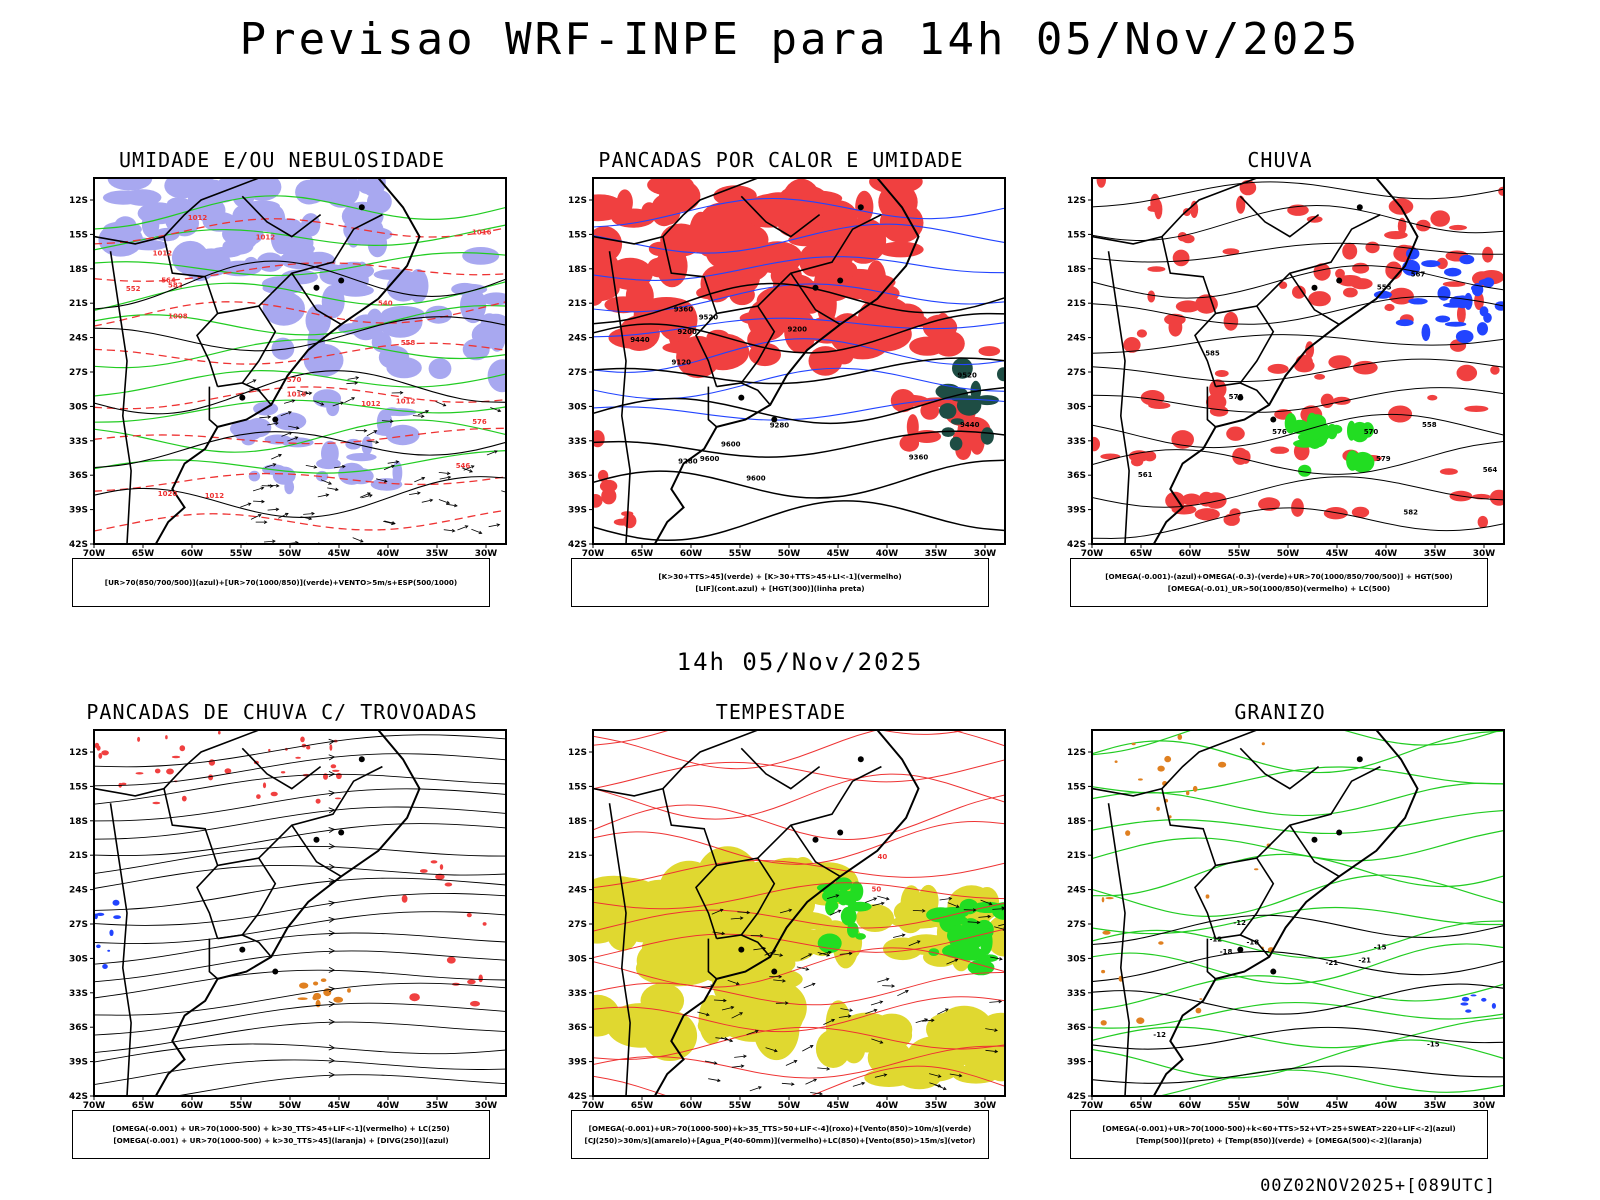 The image size is (1600, 1200). Describe the element at coordinates (78, 959) in the screenshot. I see `lat-label: 30S` at that location.